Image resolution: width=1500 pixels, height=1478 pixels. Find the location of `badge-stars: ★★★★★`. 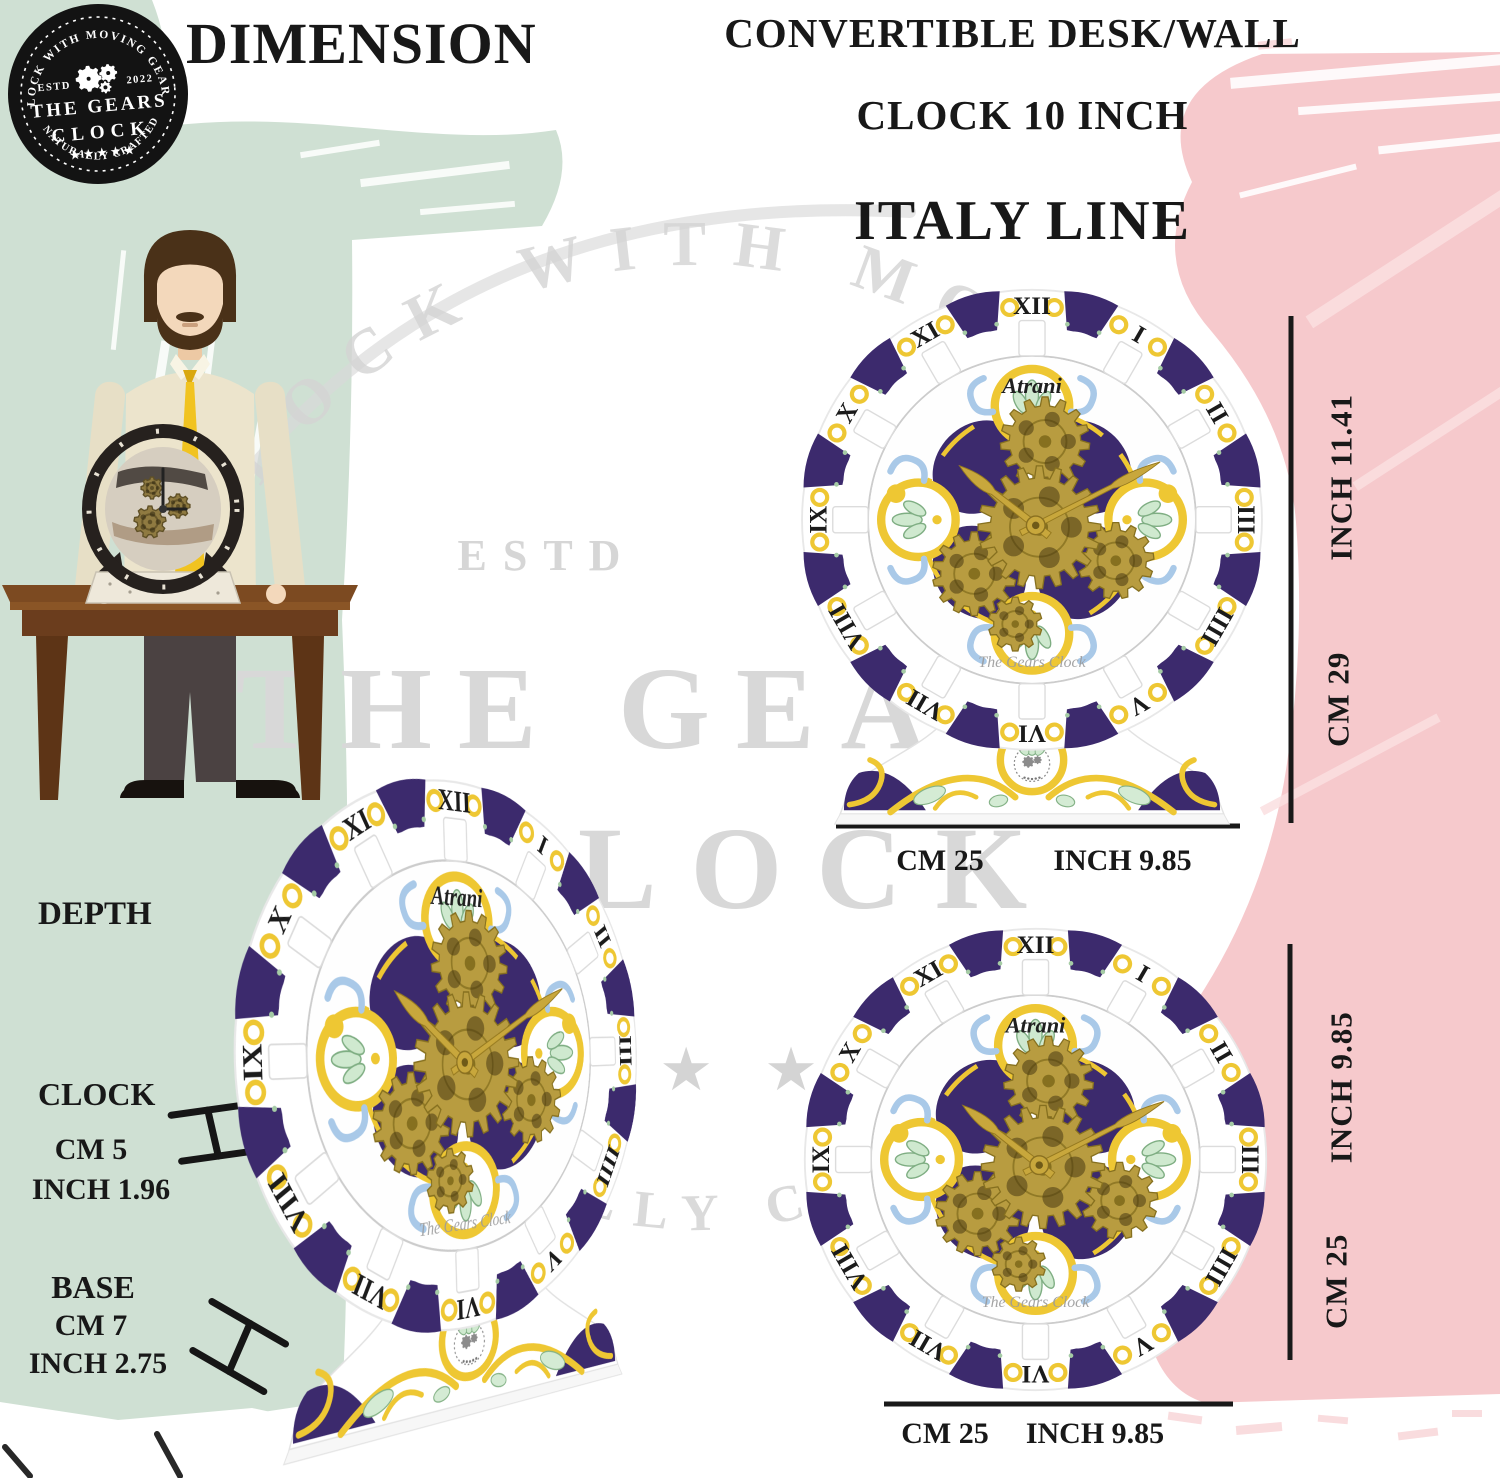

badge-stars: ★★★★★ is located at coordinates (102, 152).